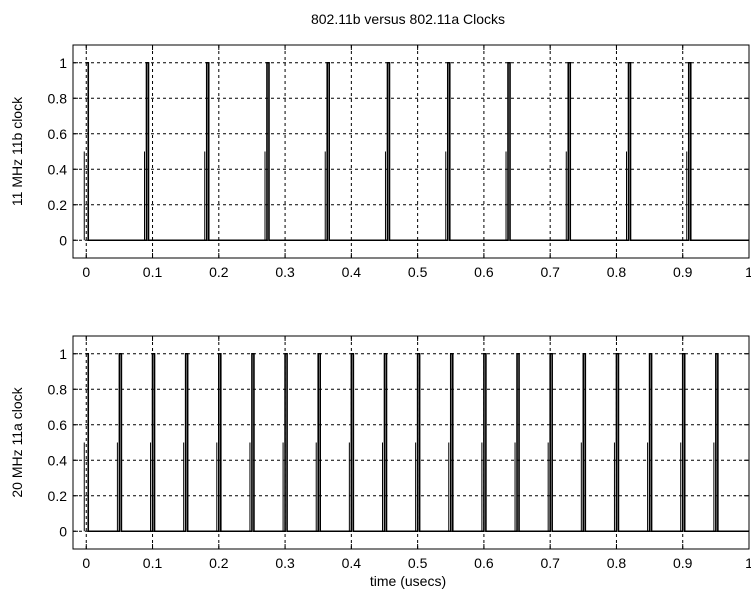  I want to click on figure-title: 802.11b versus 802.11a Clocks, so click(408, 19).